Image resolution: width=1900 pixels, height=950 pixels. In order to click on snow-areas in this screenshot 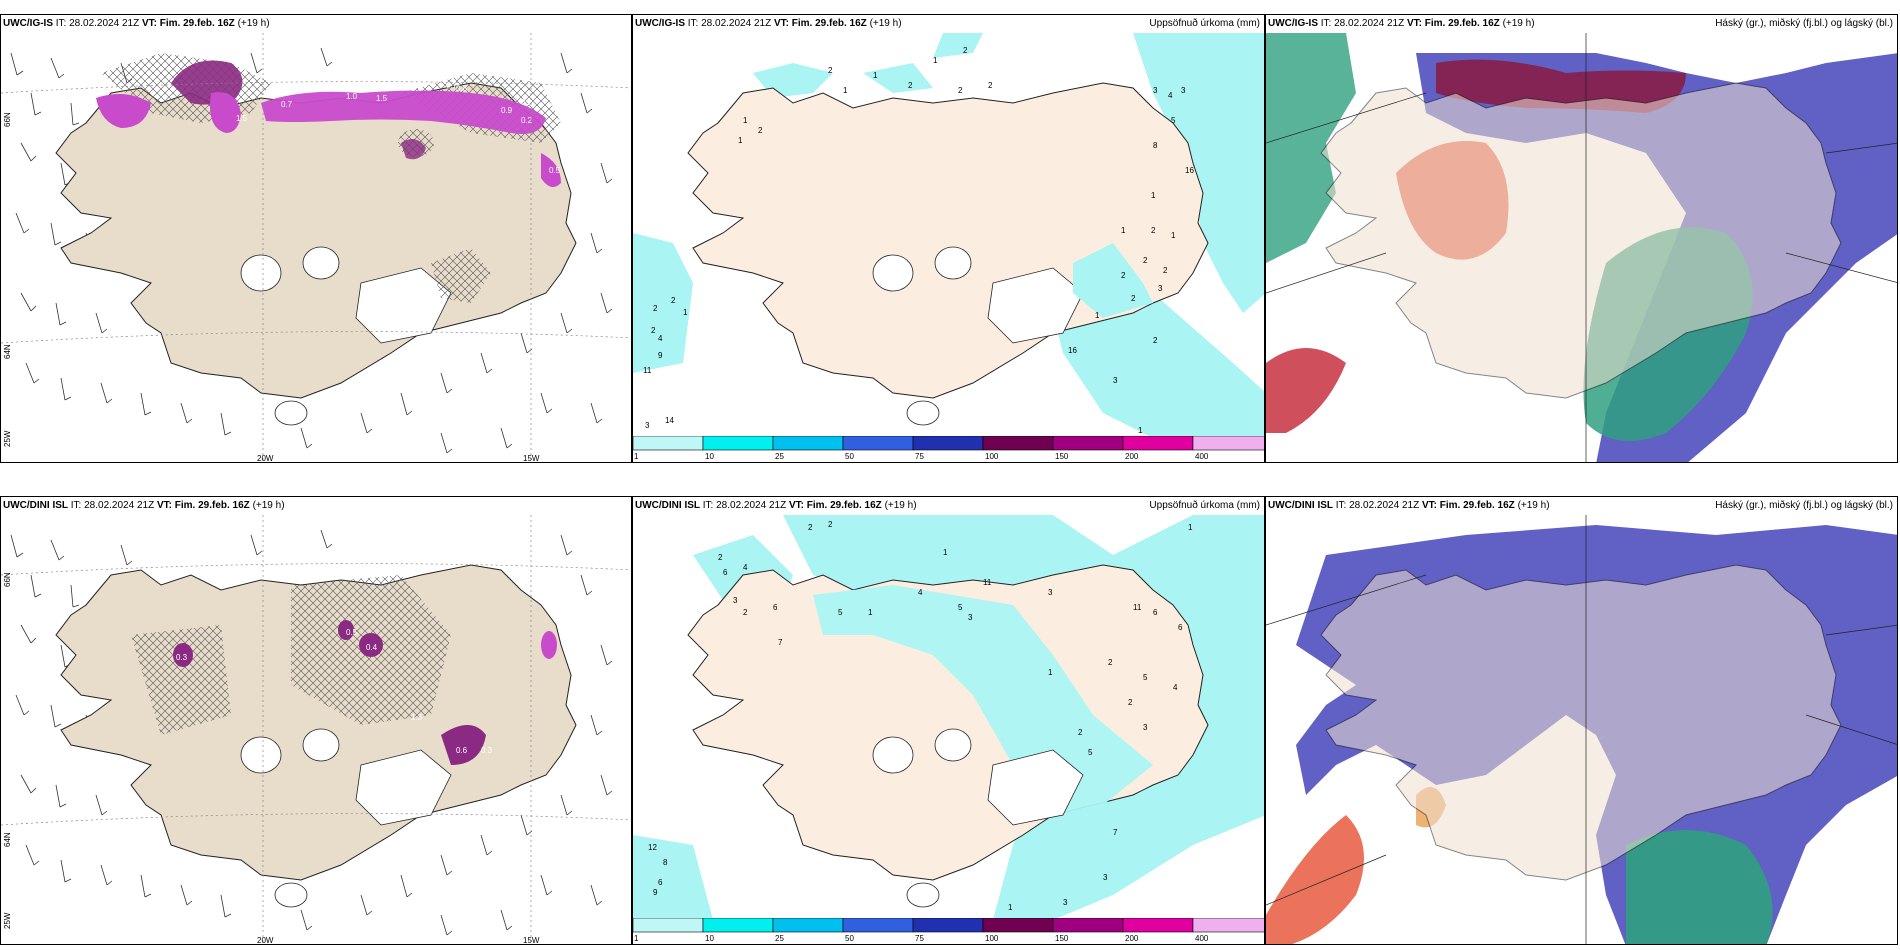, I will do `click(365, 692)`.